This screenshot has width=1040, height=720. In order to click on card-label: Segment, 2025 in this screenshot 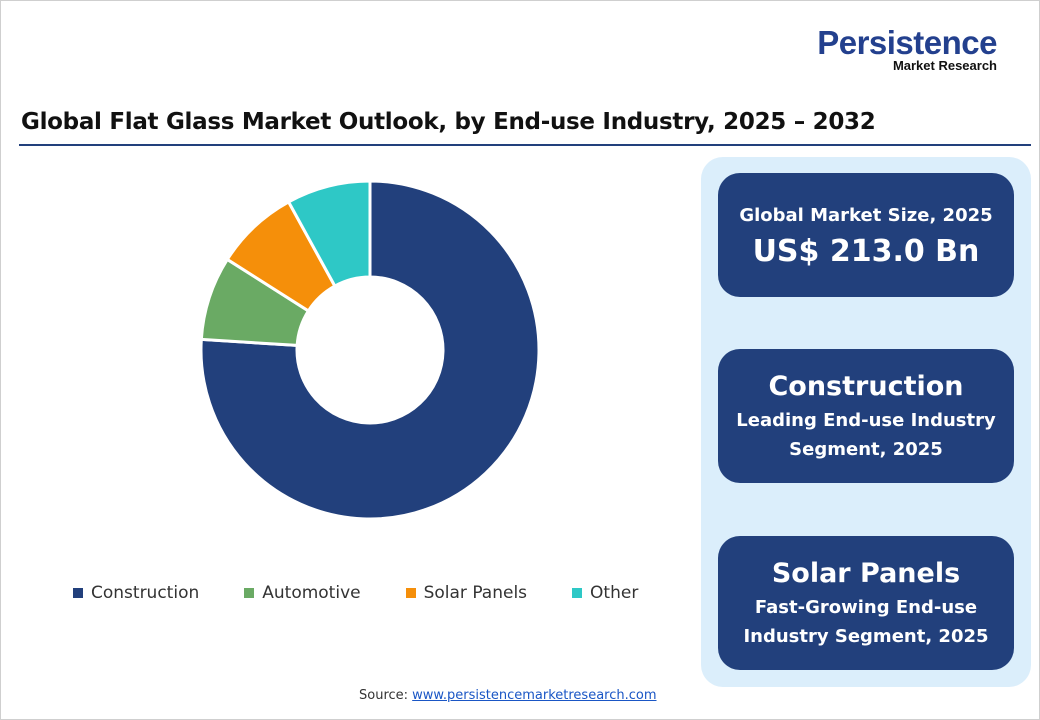, I will do `click(866, 449)`.